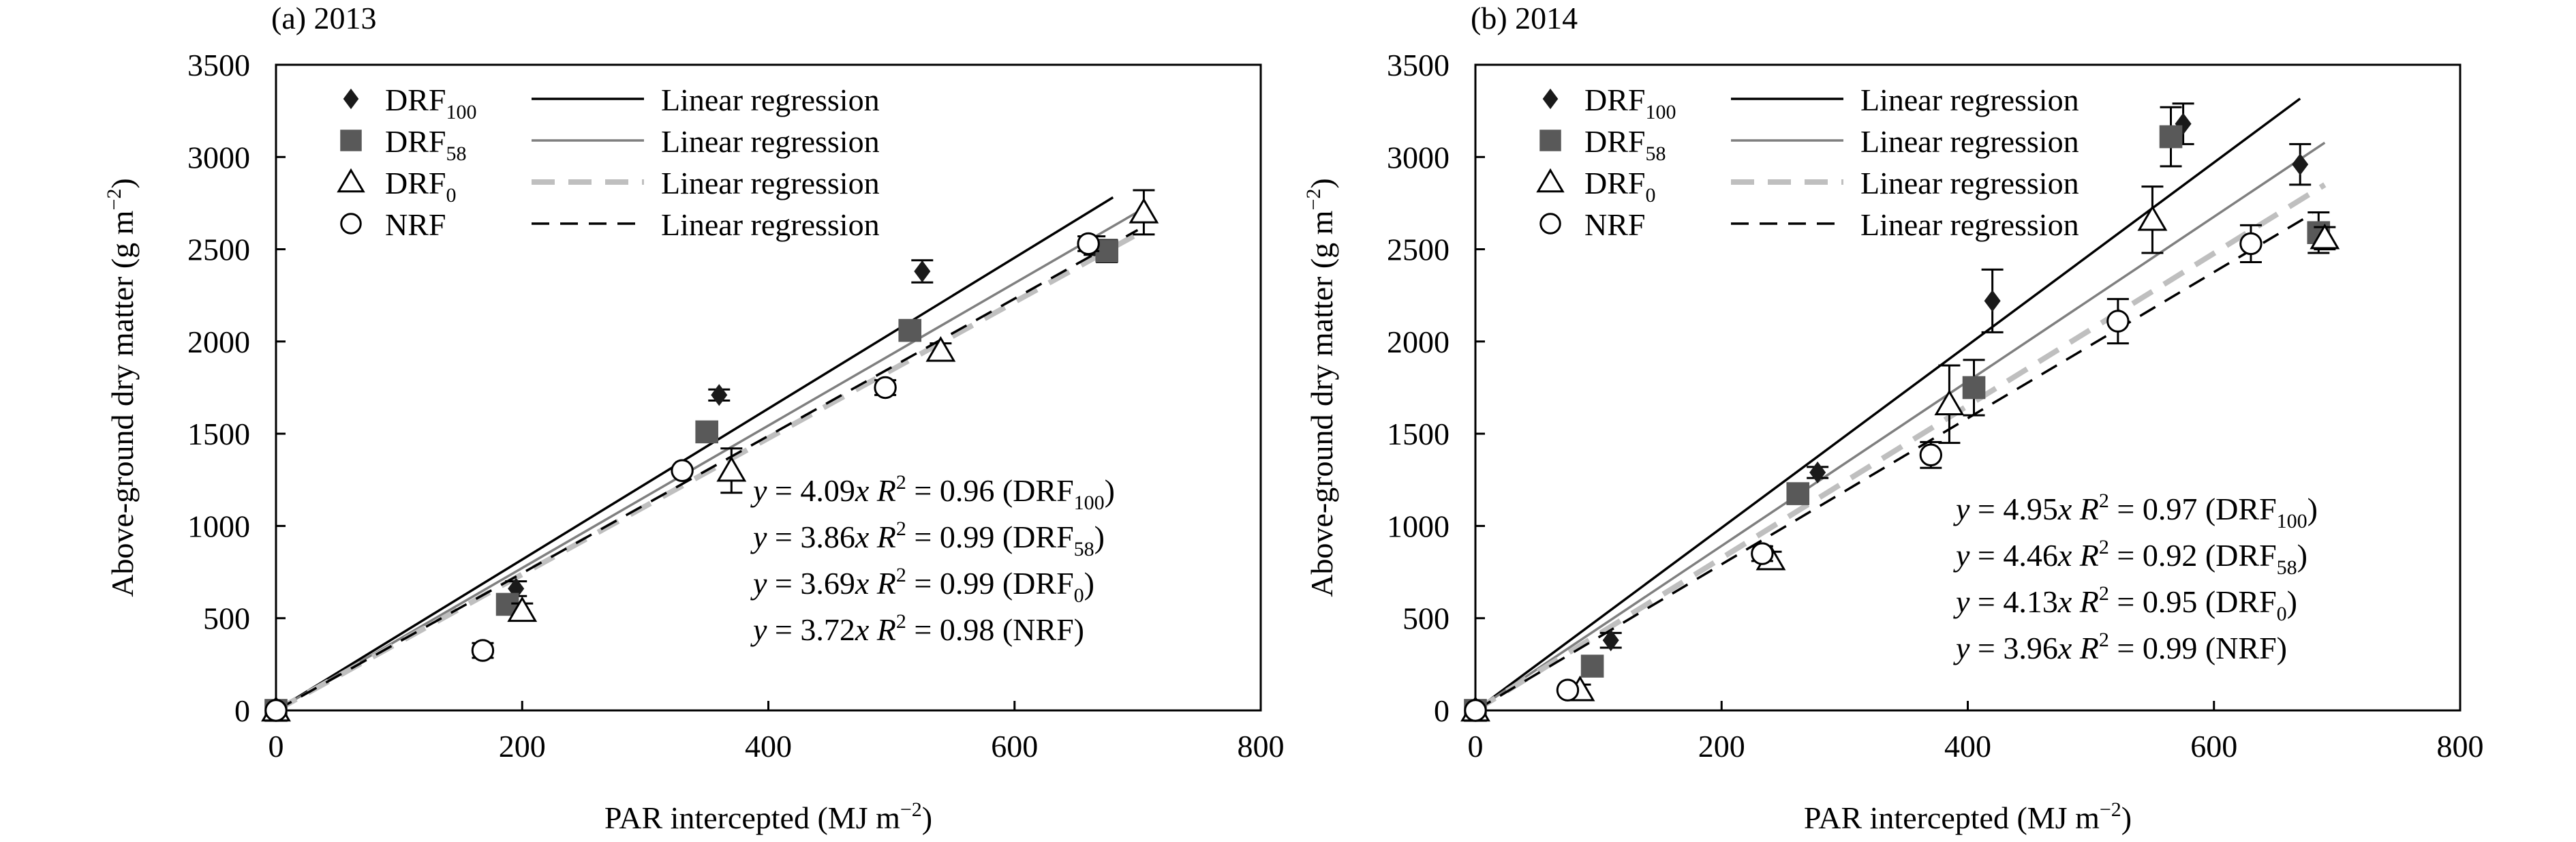  What do you see at coordinates (922, 585) in the screenshot?
I see `regression-equation: y = 3.69x R2 = 0.99 (DRF0)` at bounding box center [922, 585].